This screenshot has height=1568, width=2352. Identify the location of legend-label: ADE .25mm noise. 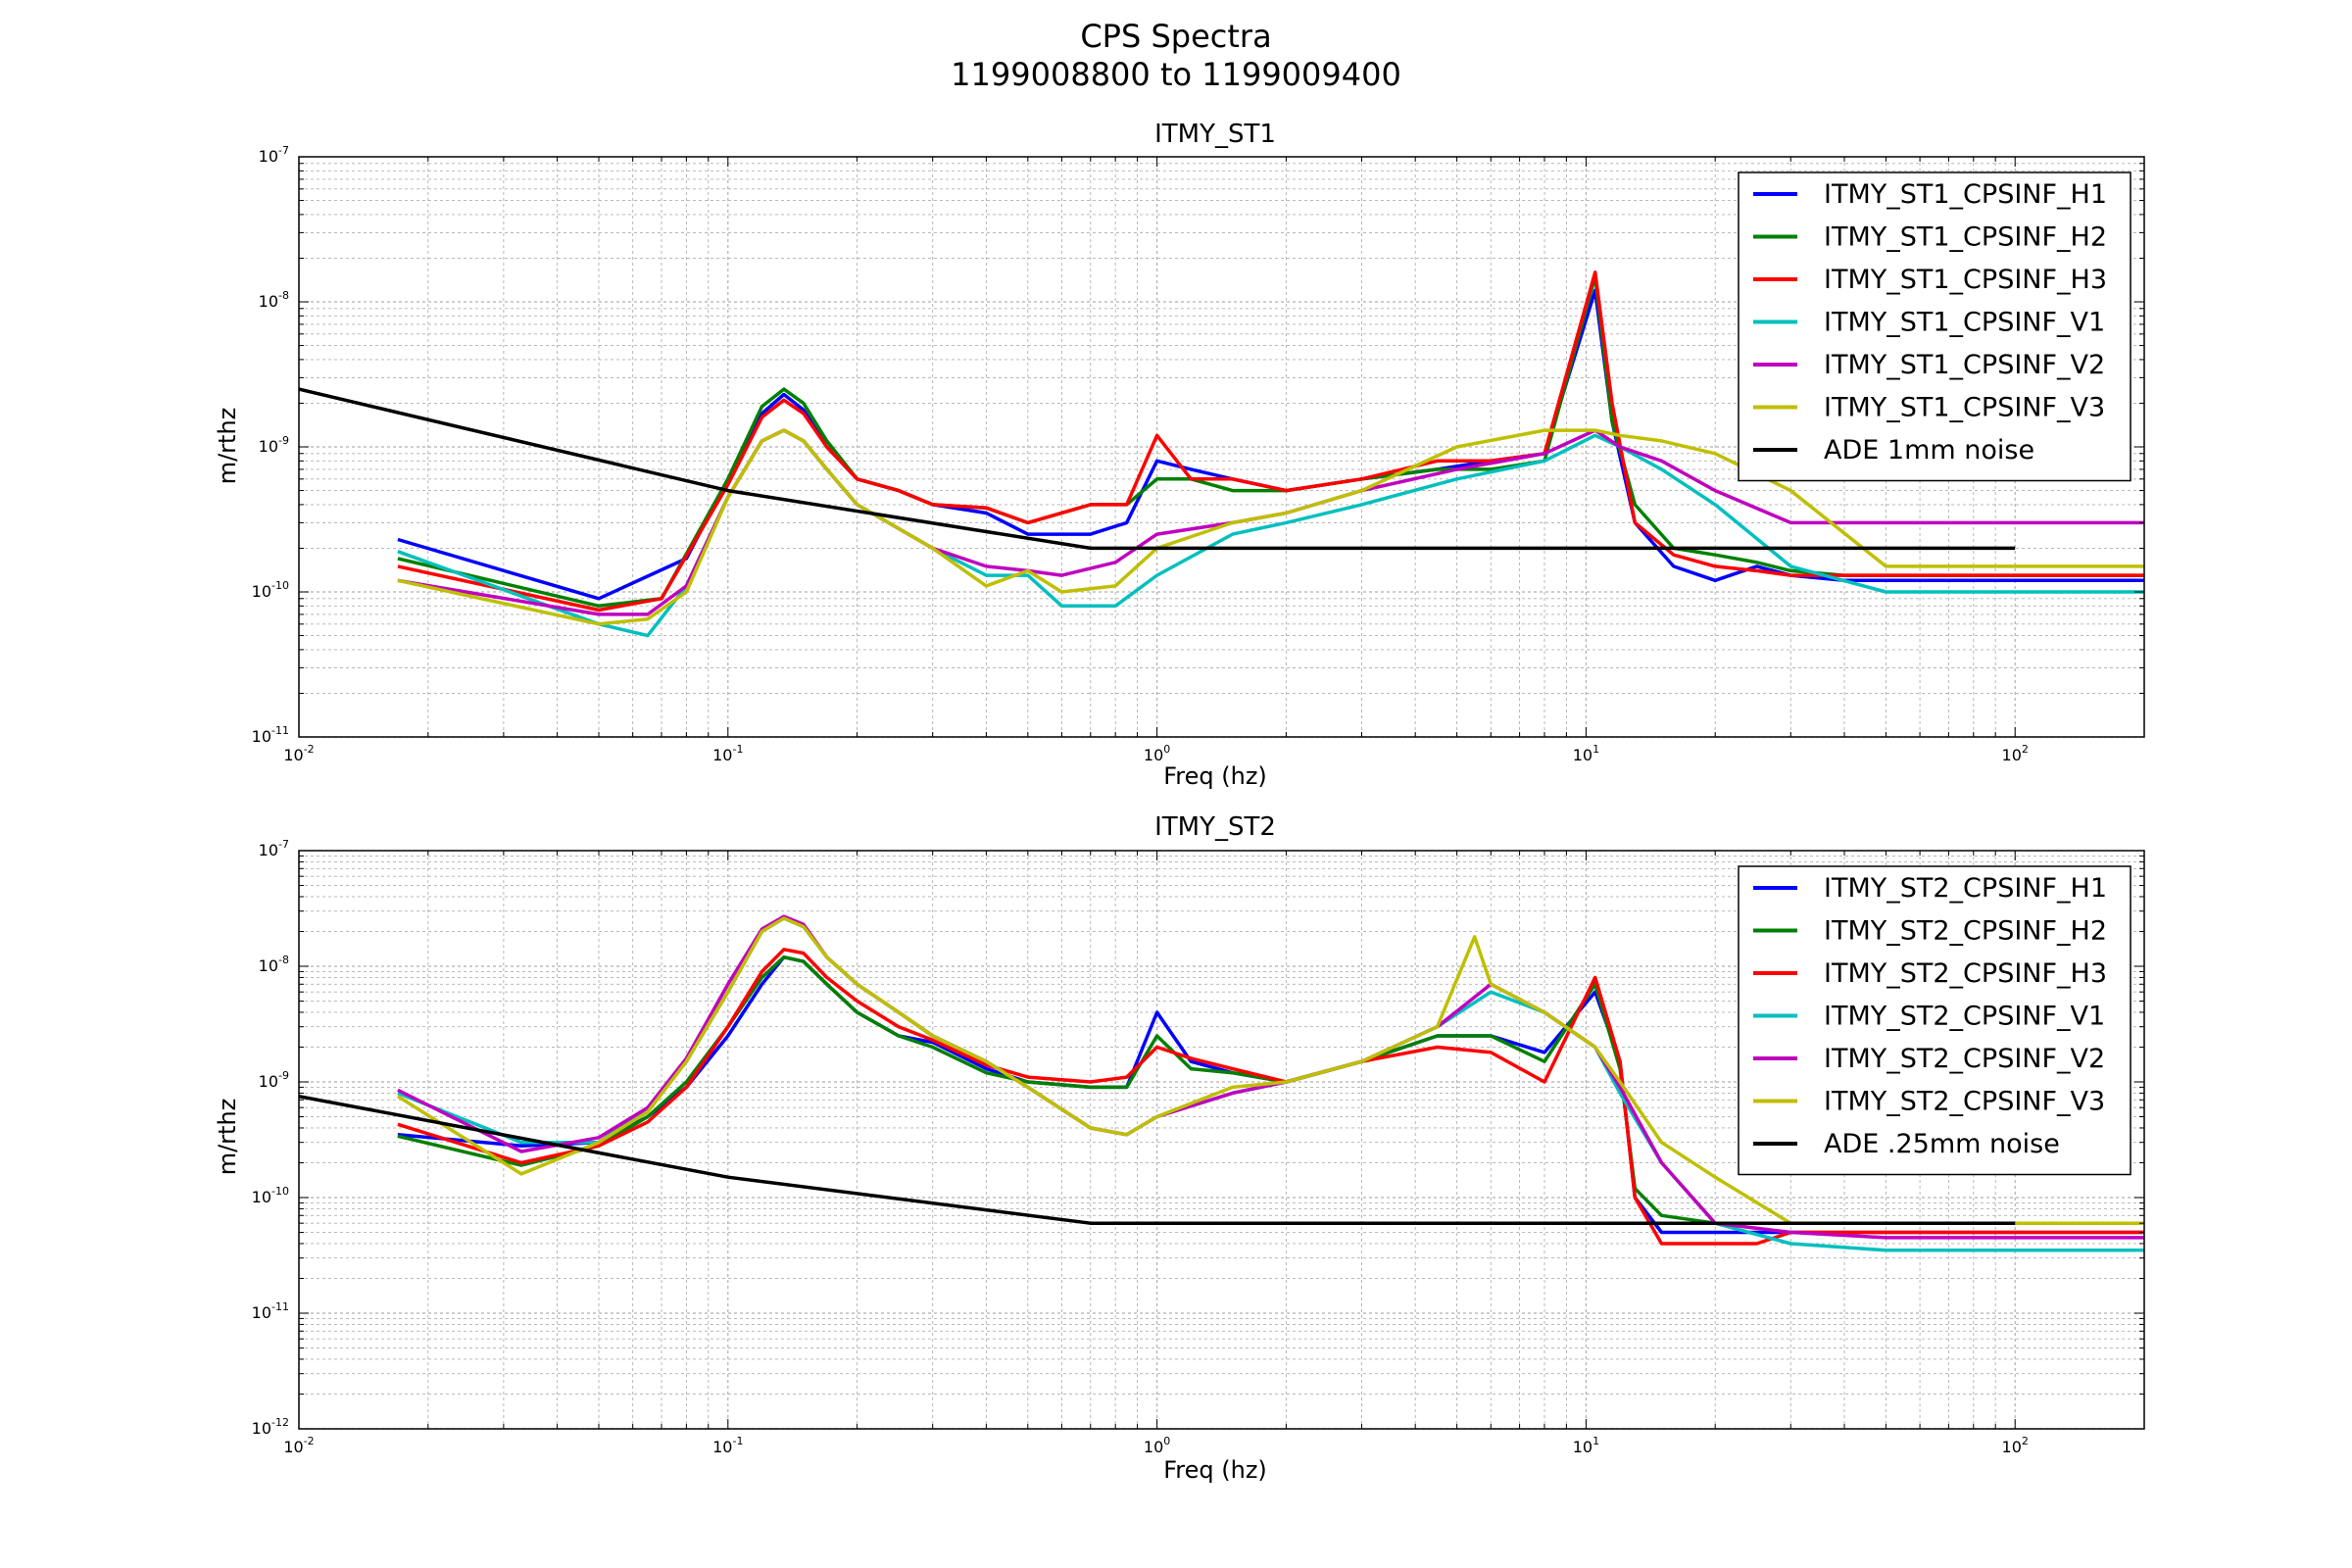
(1942, 1144).